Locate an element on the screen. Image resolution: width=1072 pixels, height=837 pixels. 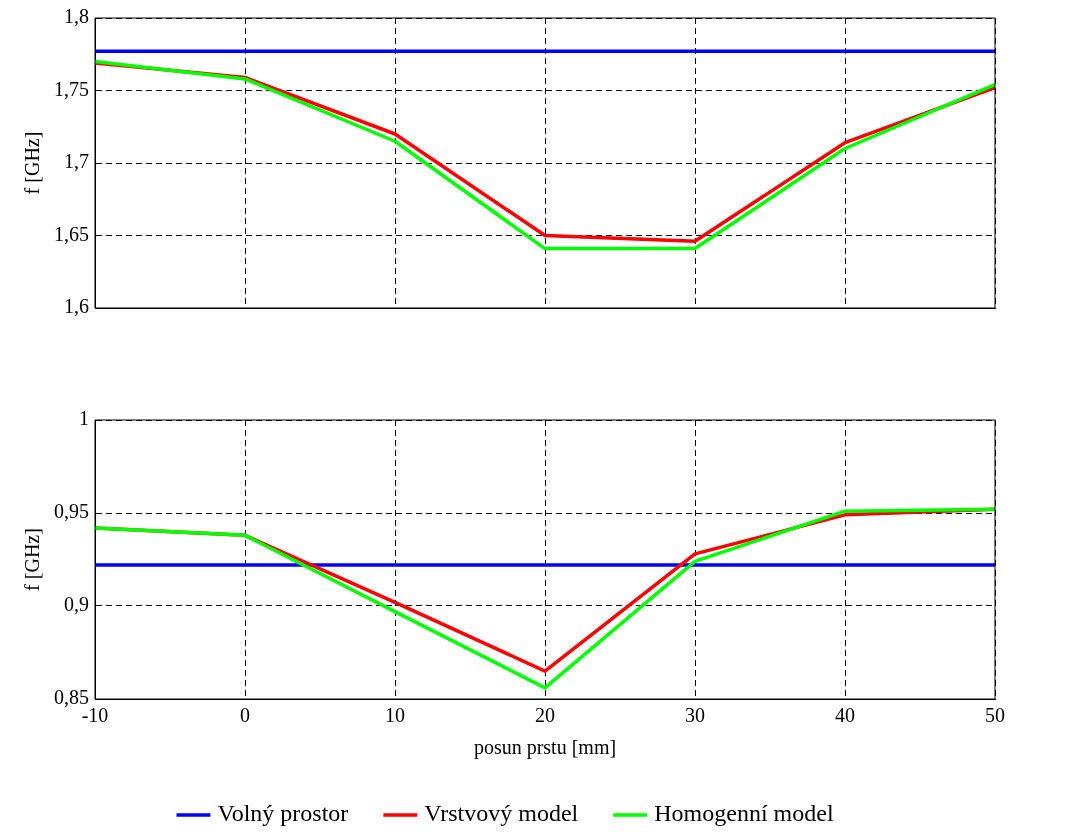
legend-label: Volný prostor is located at coordinates (283, 813).